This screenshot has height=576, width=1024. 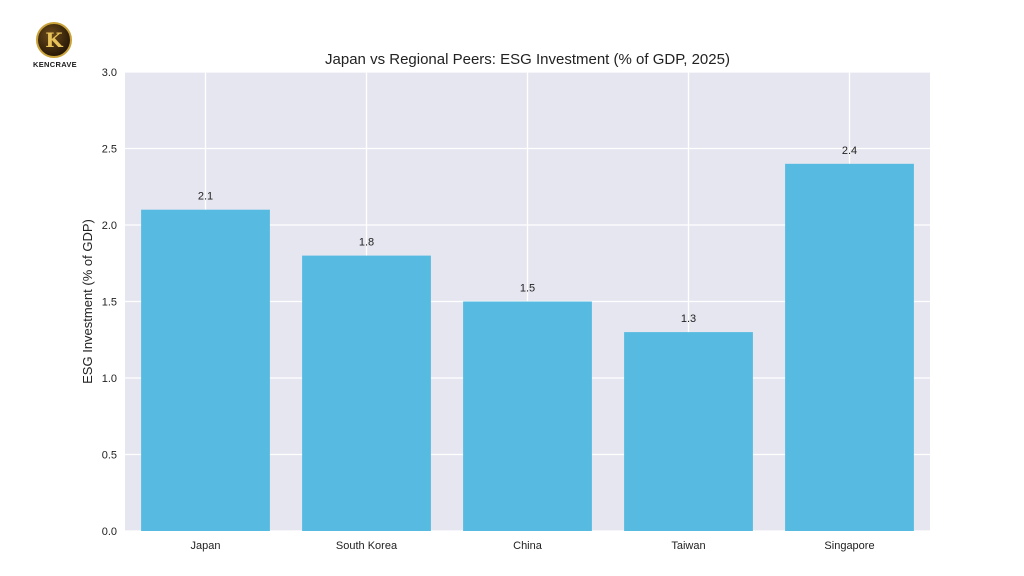 I want to click on x-tick-label: Taiwan, so click(x=688, y=546).